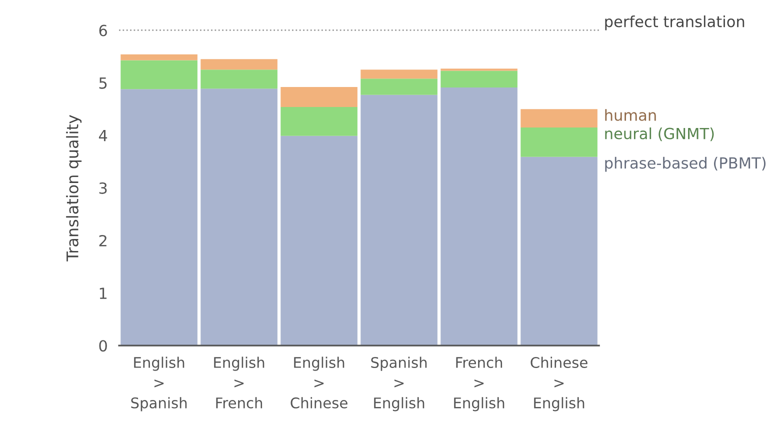  Describe the element at coordinates (103, 83) in the screenshot. I see `y-tick-label: 5` at that location.